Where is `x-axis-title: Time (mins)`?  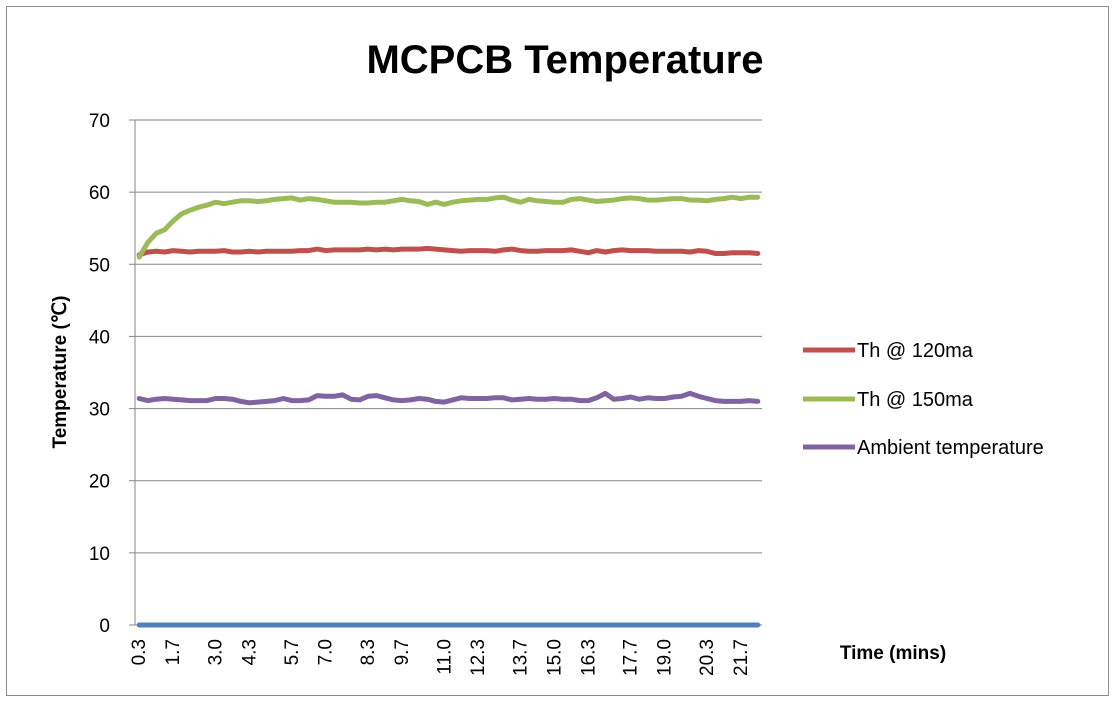 x-axis-title: Time (mins) is located at coordinates (893, 653).